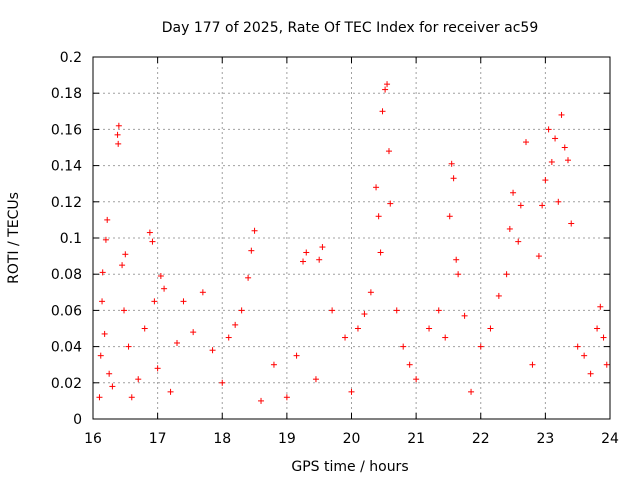  I want to click on y-tick-label: 0.12, so click(66, 203).